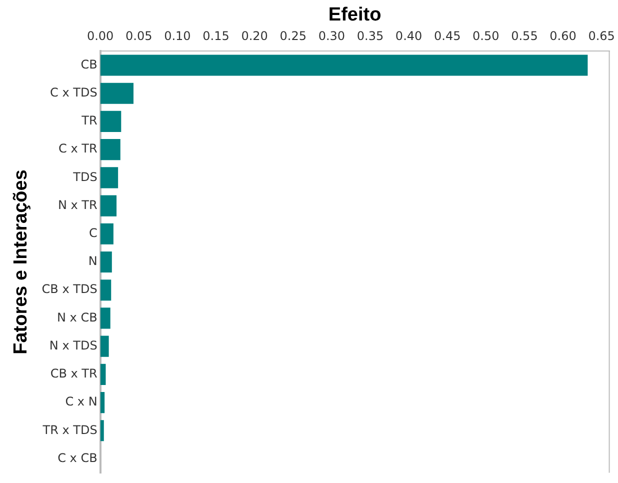  I want to click on y-tick-label: TDS, so click(85, 177).